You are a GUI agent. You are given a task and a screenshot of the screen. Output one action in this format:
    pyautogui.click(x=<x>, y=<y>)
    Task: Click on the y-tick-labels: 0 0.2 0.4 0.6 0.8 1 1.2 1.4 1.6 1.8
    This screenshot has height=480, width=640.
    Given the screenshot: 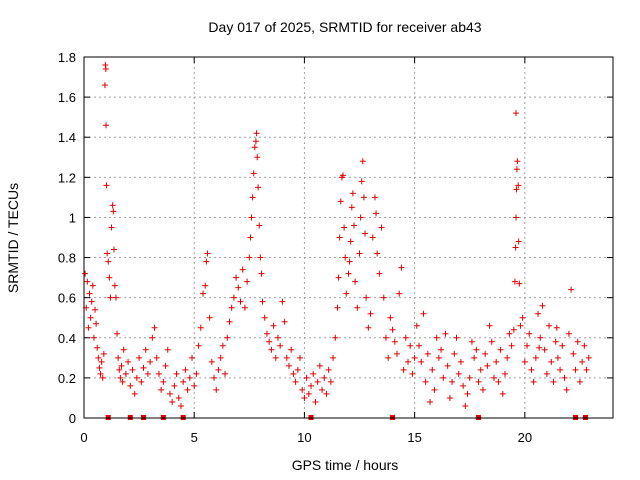 What is the action you would take?
    pyautogui.click(x=67, y=238)
    